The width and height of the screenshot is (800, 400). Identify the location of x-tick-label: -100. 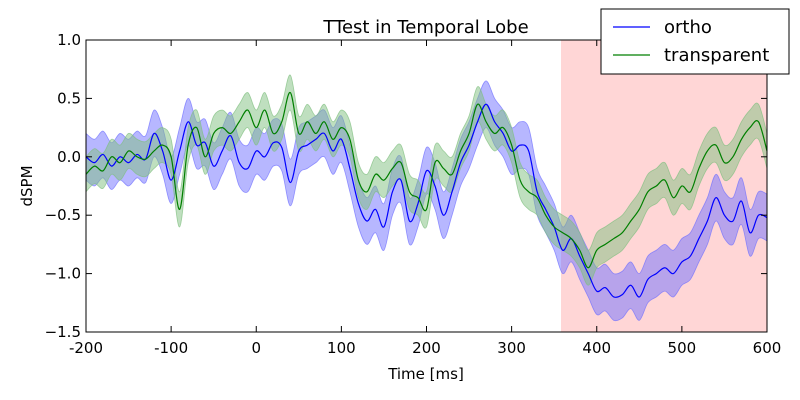
(171, 348).